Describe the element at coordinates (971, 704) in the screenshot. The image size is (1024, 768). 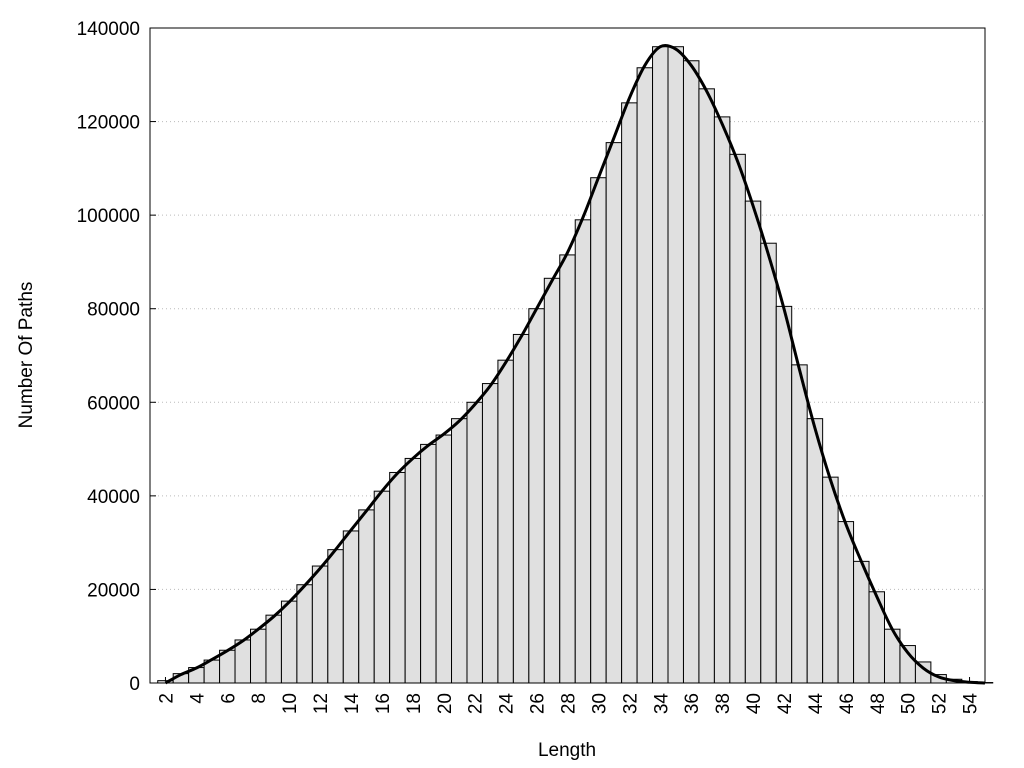
I see `x-tick-label: 54` at that location.